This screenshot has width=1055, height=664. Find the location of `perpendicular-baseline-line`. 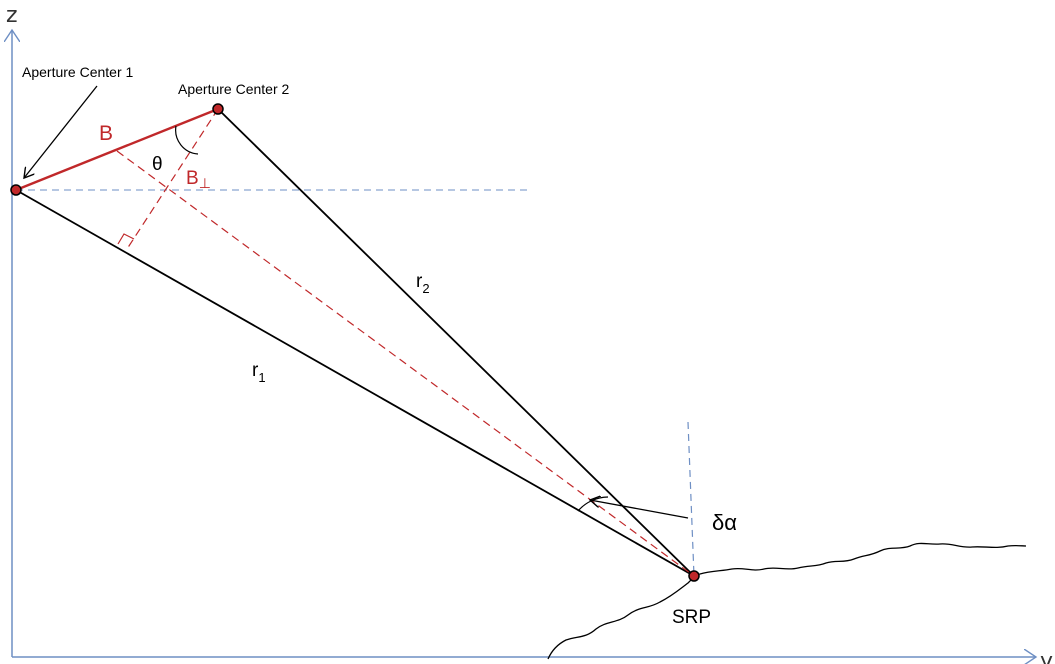

perpendicular-baseline-line is located at coordinates (172, 179).